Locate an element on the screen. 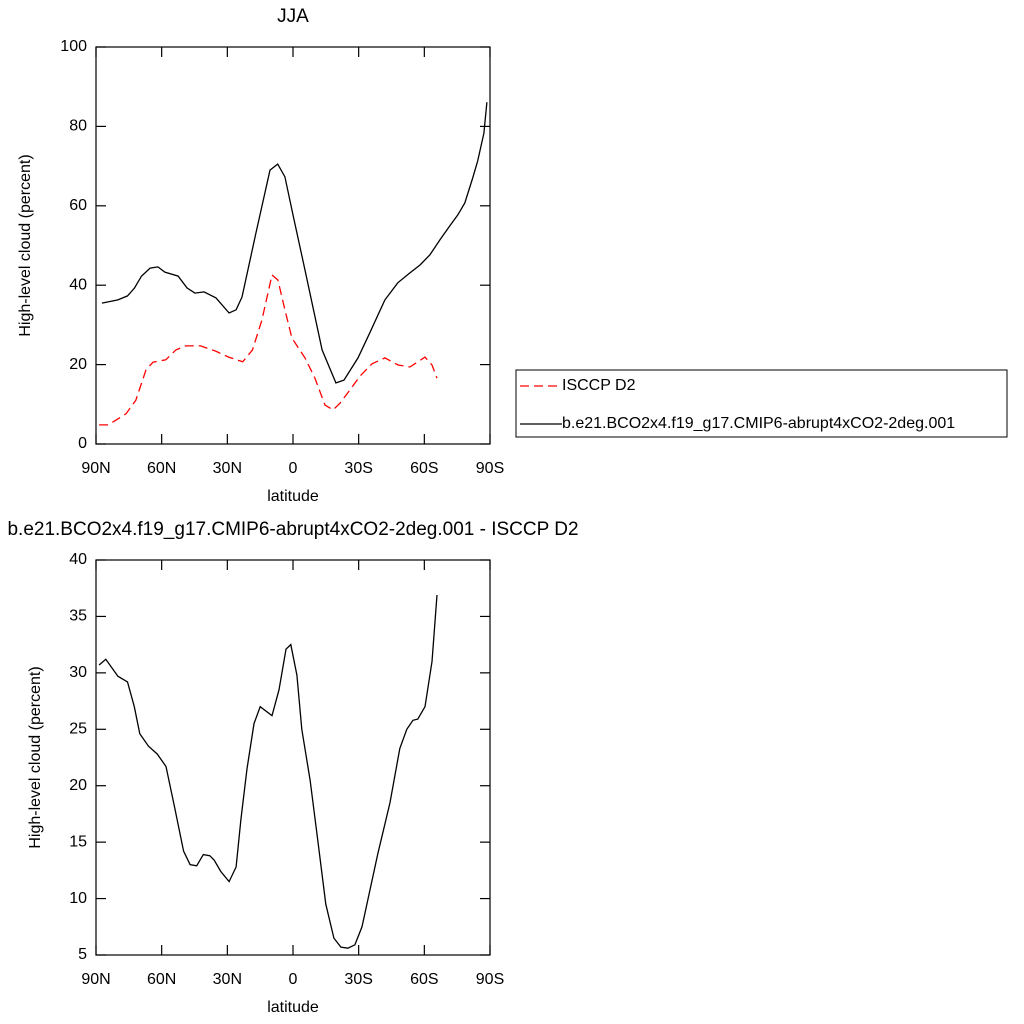 Image resolution: width=1024 pixels, height=1024 pixels. y-tick-label: 35 is located at coordinates (78, 616).